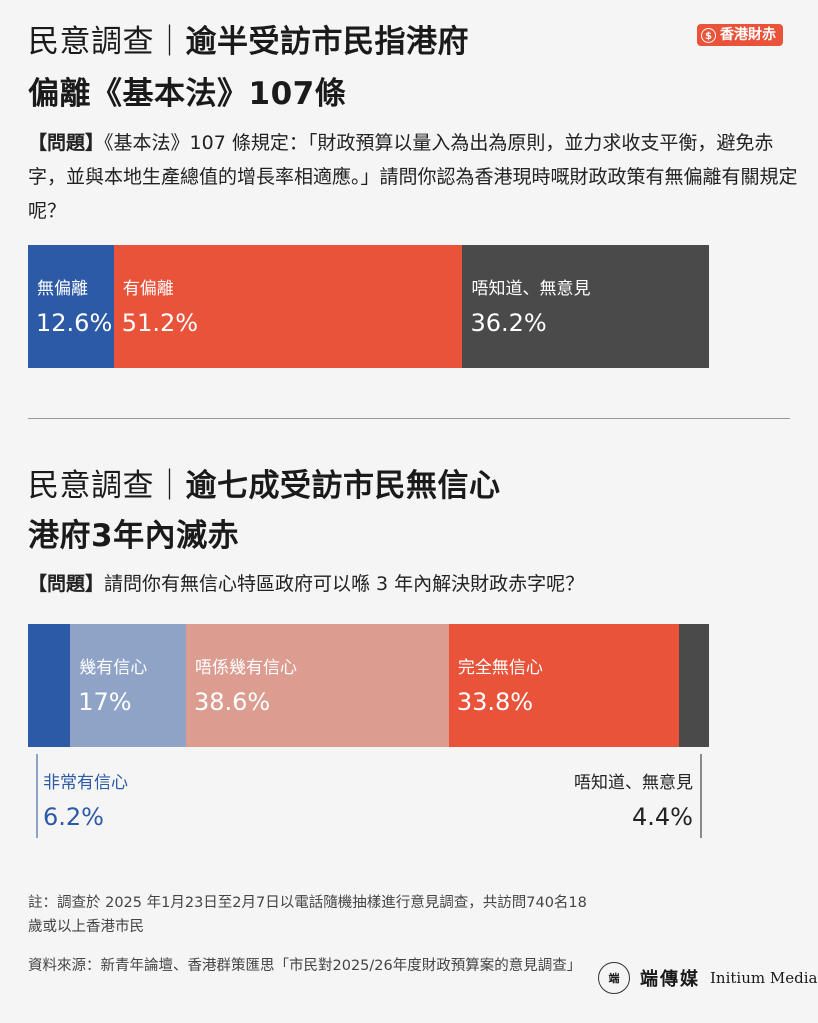 The image size is (818, 1023). What do you see at coordinates (71, 306) in the screenshot?
I see `bar-segment: 無偏離 12.6%` at bounding box center [71, 306].